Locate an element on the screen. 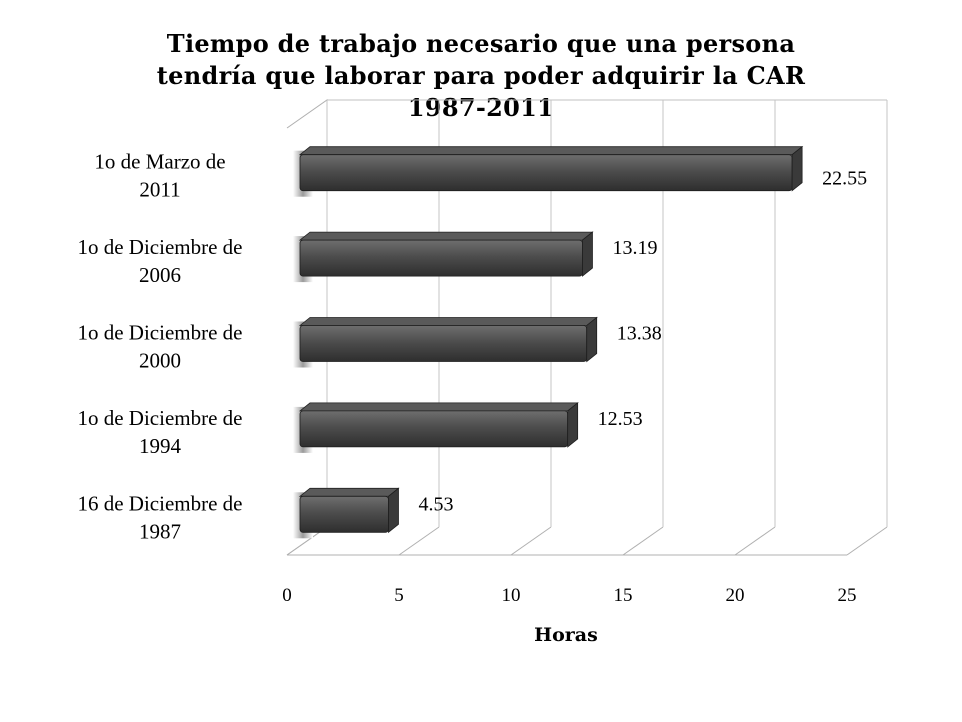 The height and width of the screenshot is (722, 962). data-label: 4.53 is located at coordinates (435, 504).